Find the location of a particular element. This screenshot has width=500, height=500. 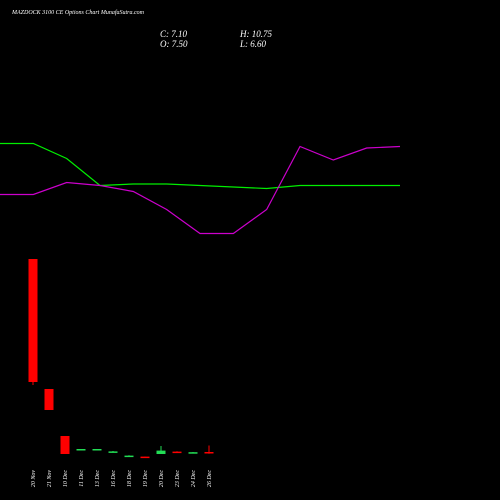

x-tick-label: 11 Dec is located at coordinates (82, 478).